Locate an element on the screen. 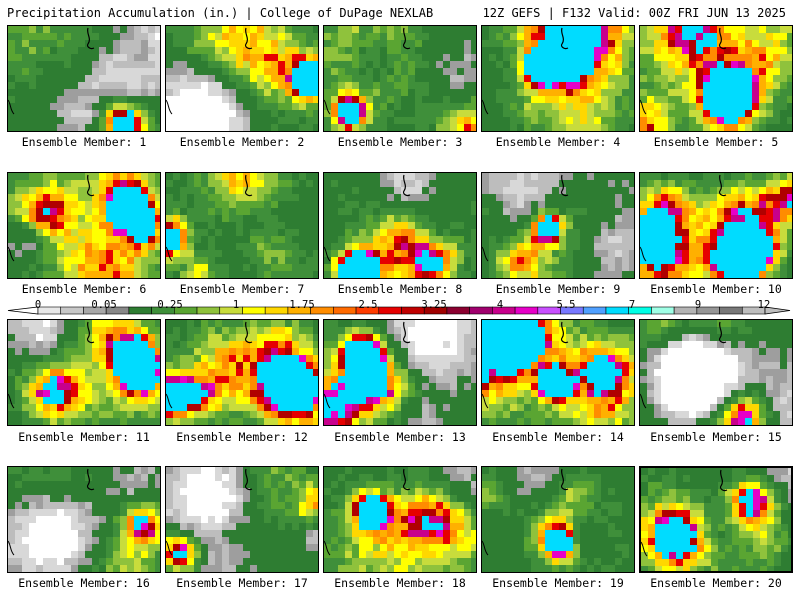  panel-label: Ensemble Member: 11 is located at coordinates (84, 437).